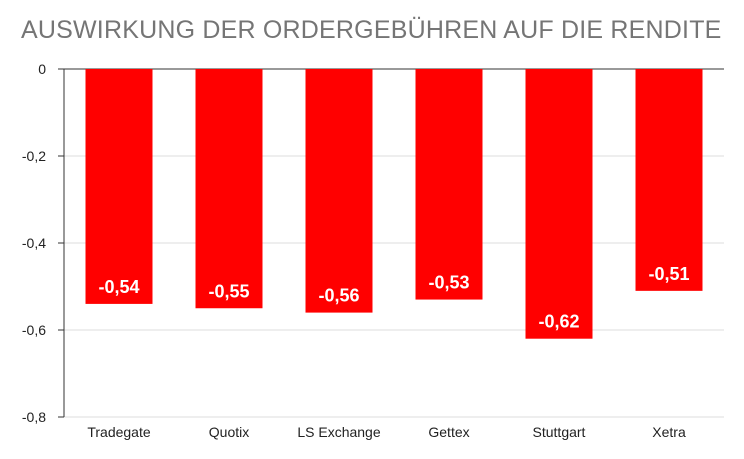  What do you see at coordinates (119, 432) in the screenshot?
I see `x-category-label: Tradegate` at bounding box center [119, 432].